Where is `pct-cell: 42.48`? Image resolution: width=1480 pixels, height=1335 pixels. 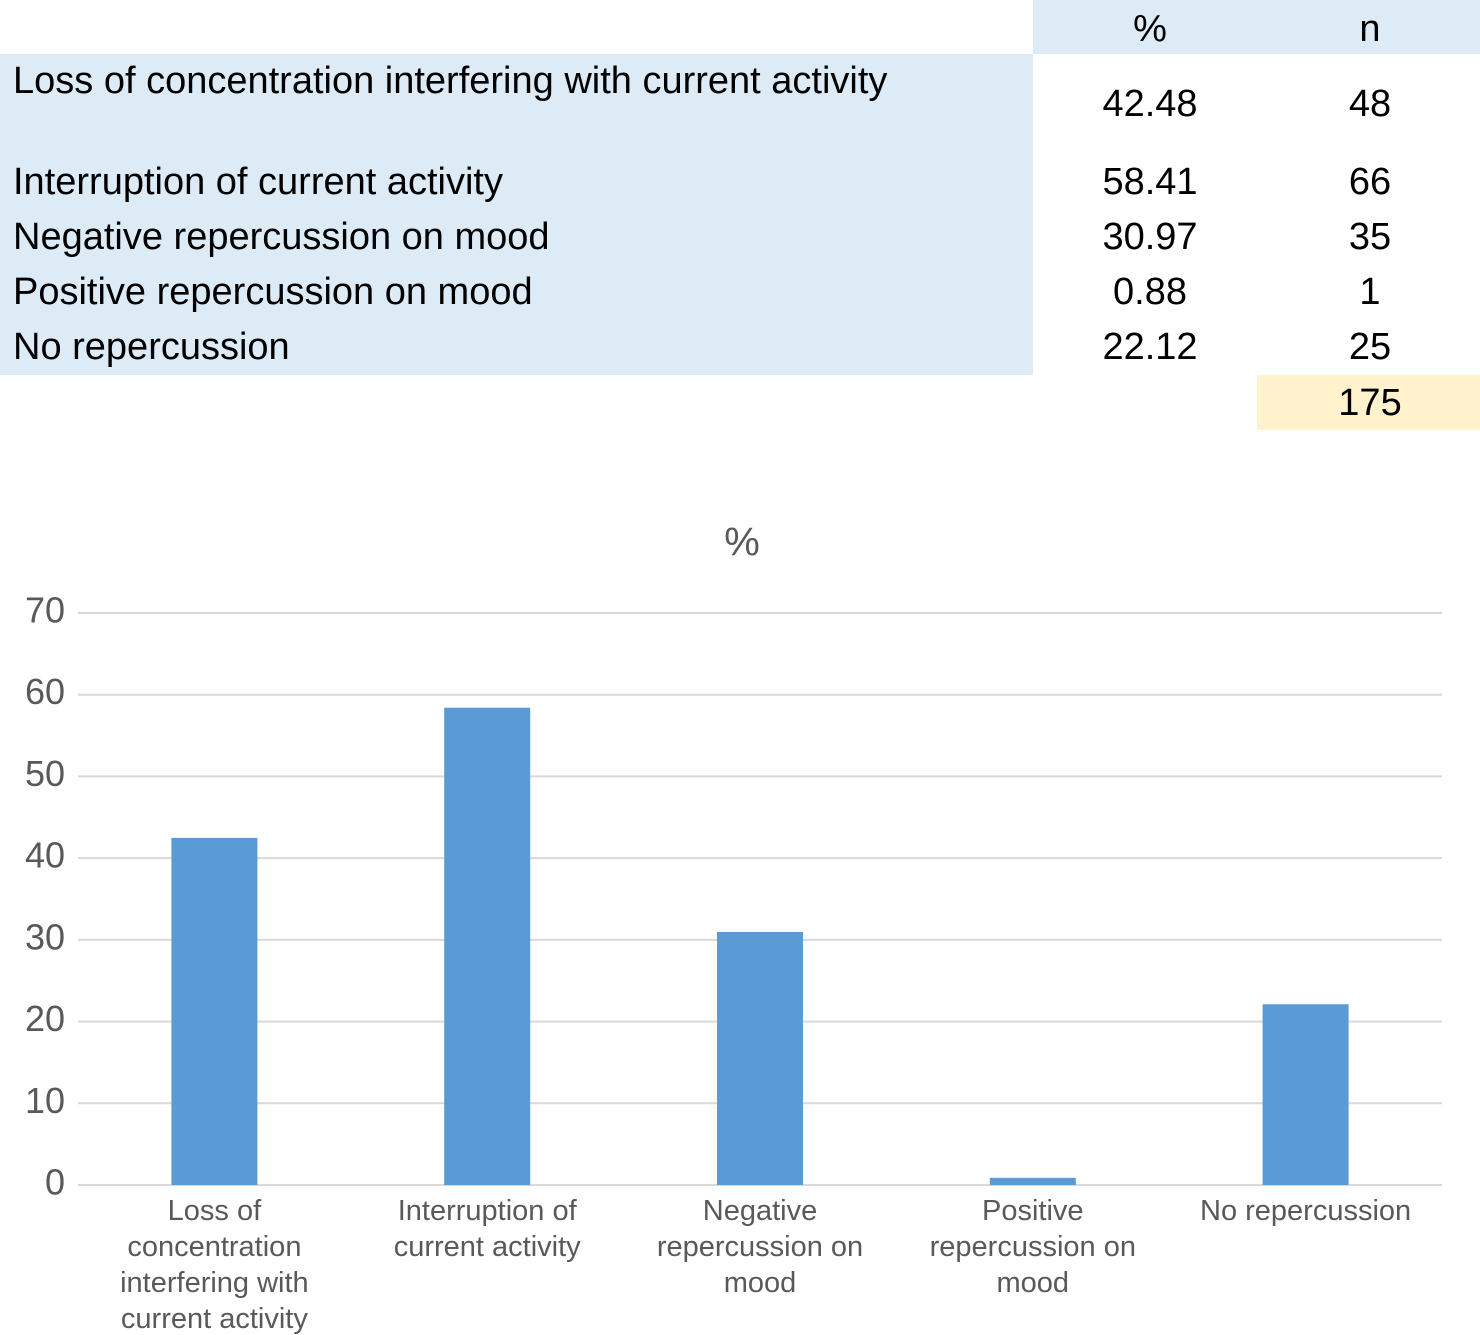
pct-cell: 42.48 is located at coordinates (1150, 104).